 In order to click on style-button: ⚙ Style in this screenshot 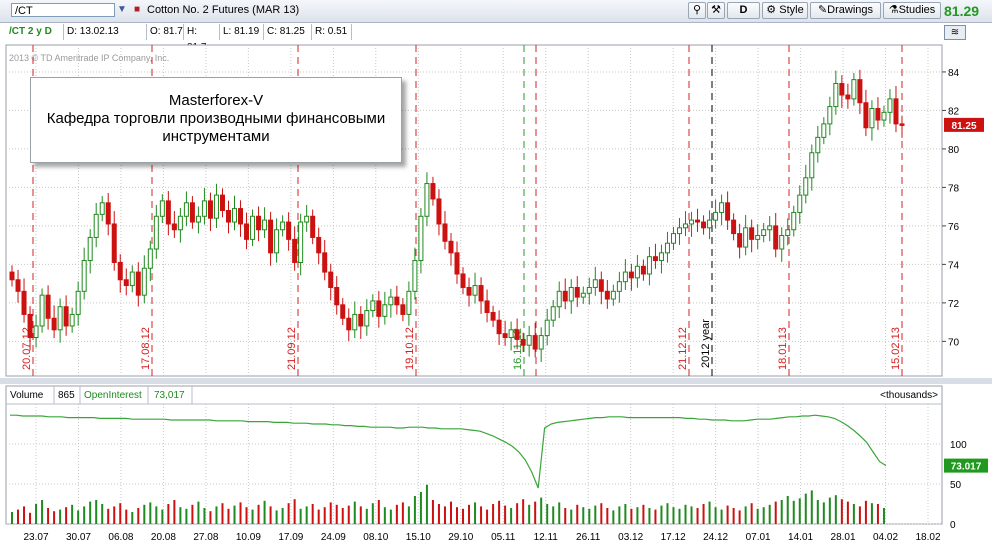, I will do `click(785, 10)`.